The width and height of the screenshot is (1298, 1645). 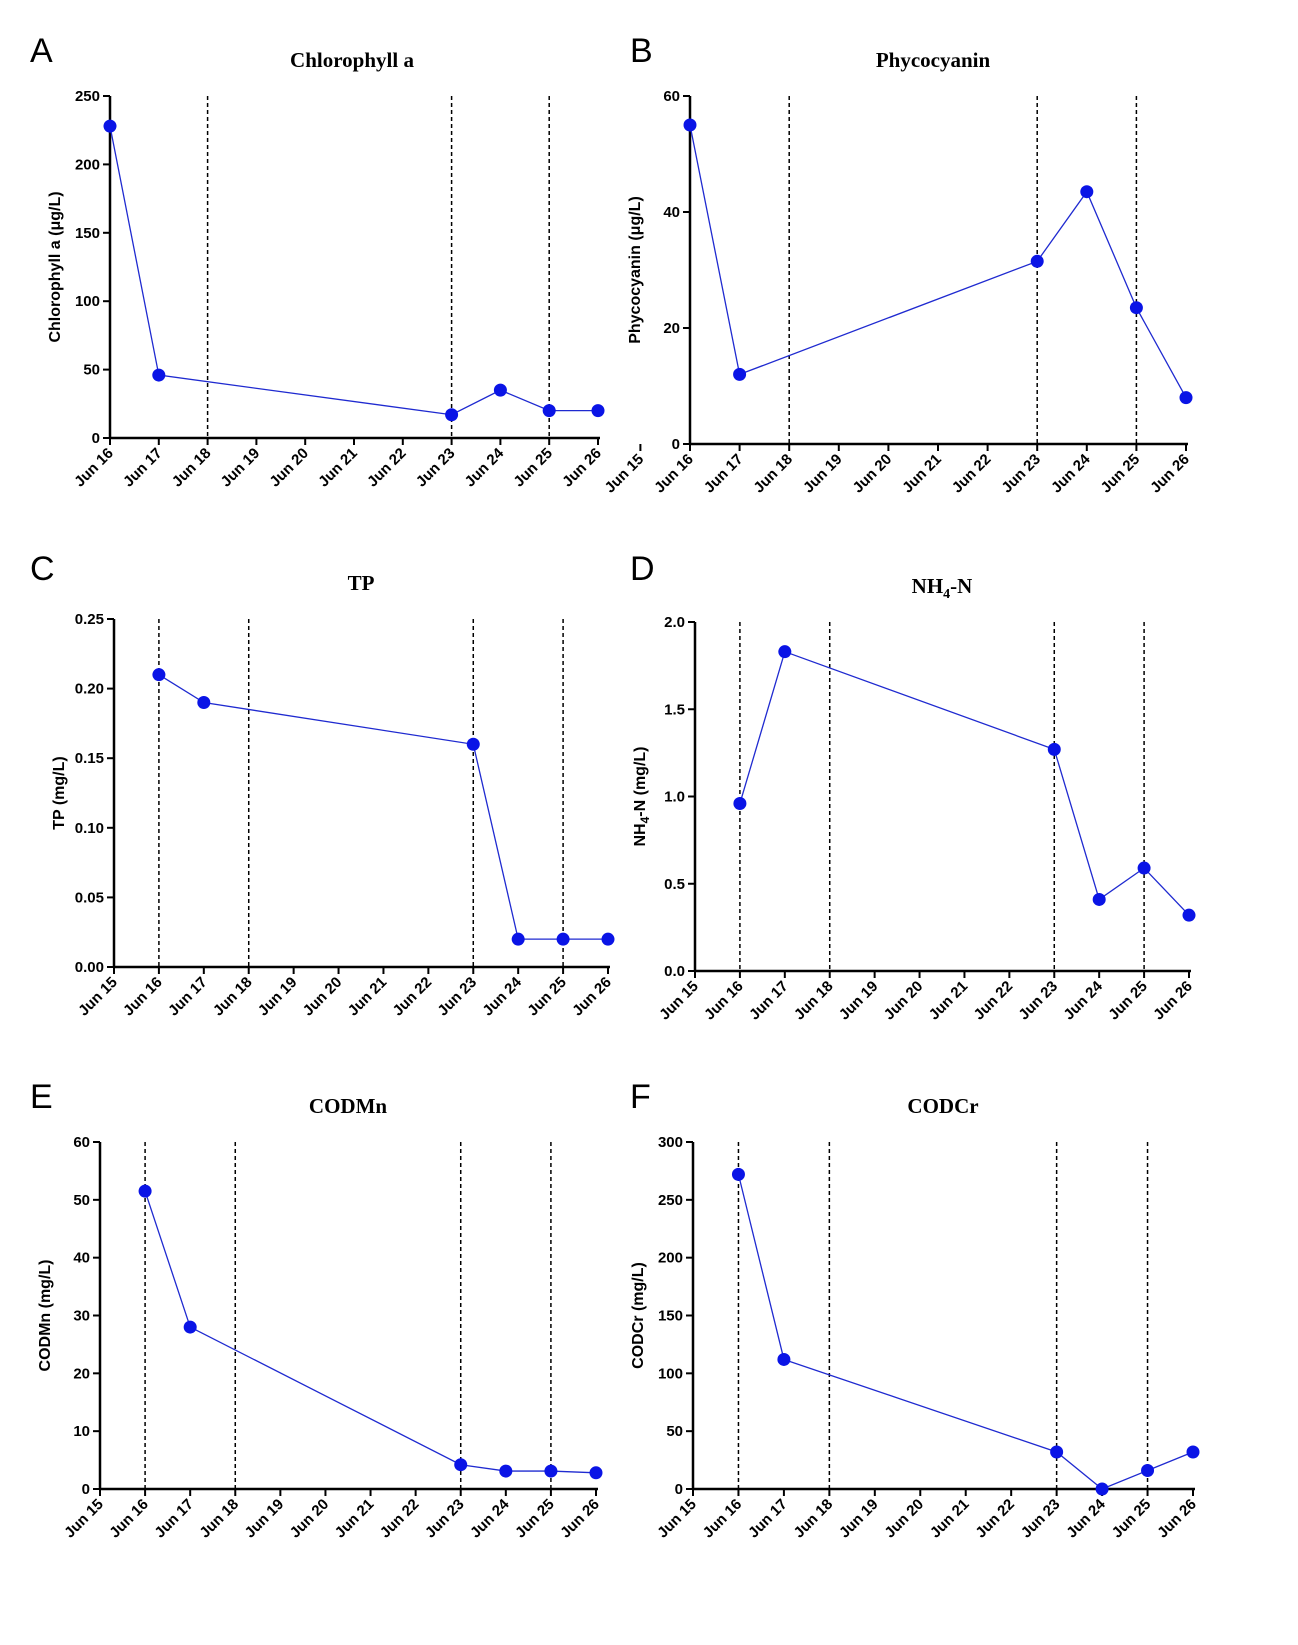 What do you see at coordinates (89, 619) in the screenshot?
I see `y-tick-label: 0.25` at bounding box center [89, 619].